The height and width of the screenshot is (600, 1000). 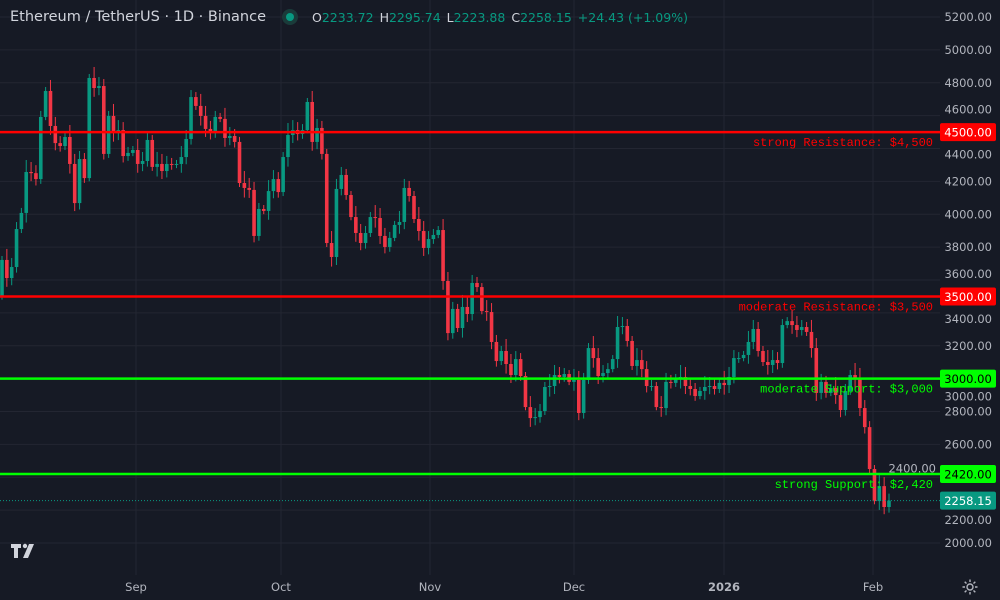 What do you see at coordinates (24, 551) in the screenshot?
I see `tradingview-logo-icon` at bounding box center [24, 551].